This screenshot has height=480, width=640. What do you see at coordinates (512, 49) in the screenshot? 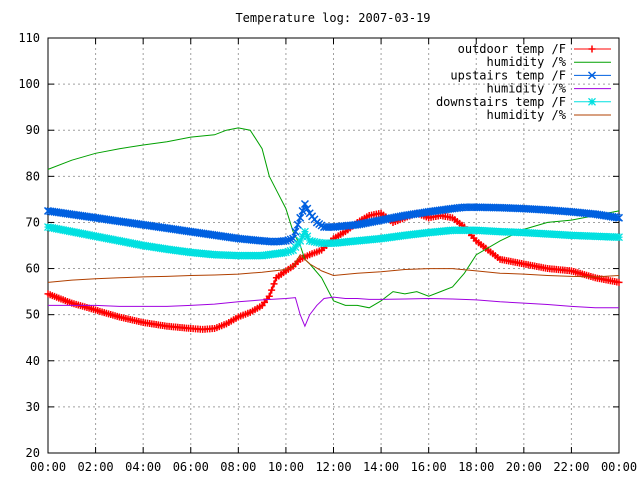
I see `legend-label: outdoor temp /F` at bounding box center [512, 49].